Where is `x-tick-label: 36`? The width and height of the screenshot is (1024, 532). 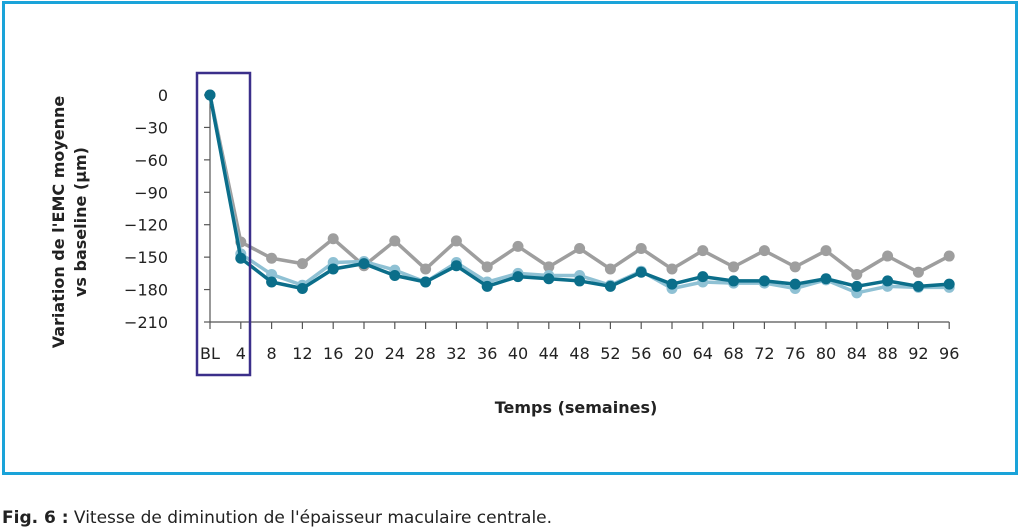
x-tick-label: 36 is located at coordinates (487, 353).